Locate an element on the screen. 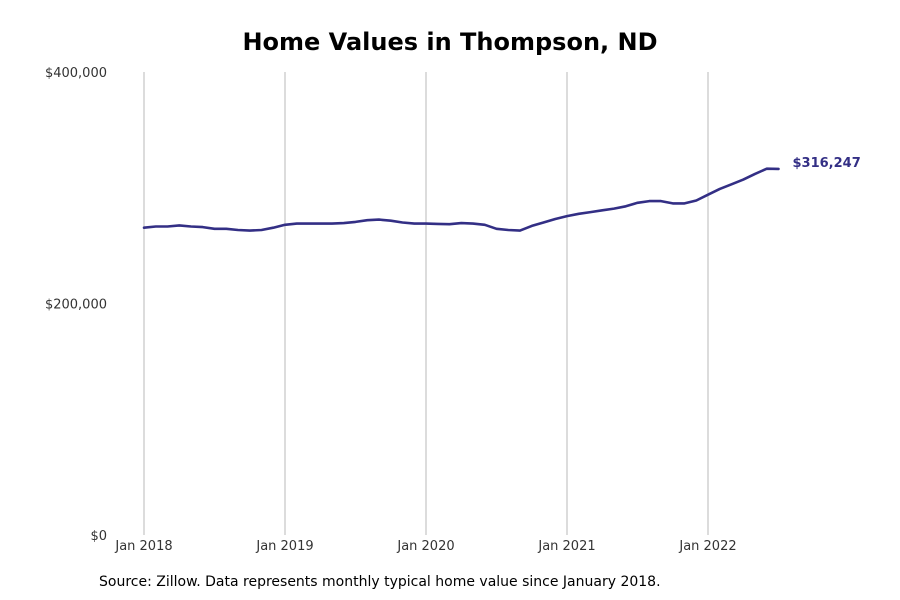 The width and height of the screenshot is (900, 600). x-tick-label: Jan 2020 is located at coordinates (425, 546).